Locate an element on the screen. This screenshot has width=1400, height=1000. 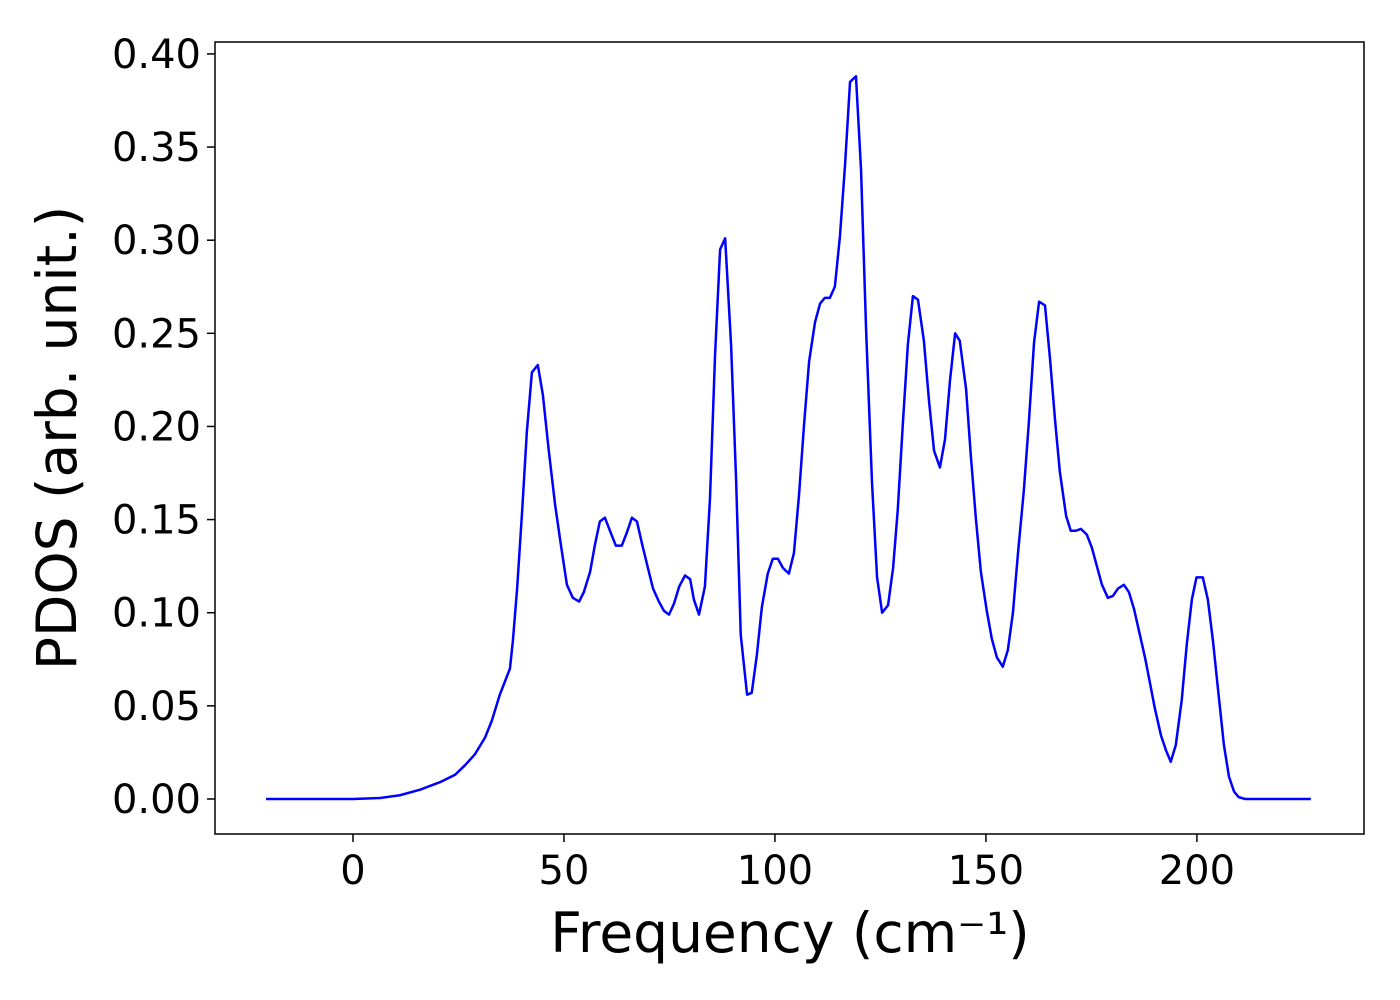
y-axis-label: PDOS (arb. unit.) is located at coordinates (57, 438).